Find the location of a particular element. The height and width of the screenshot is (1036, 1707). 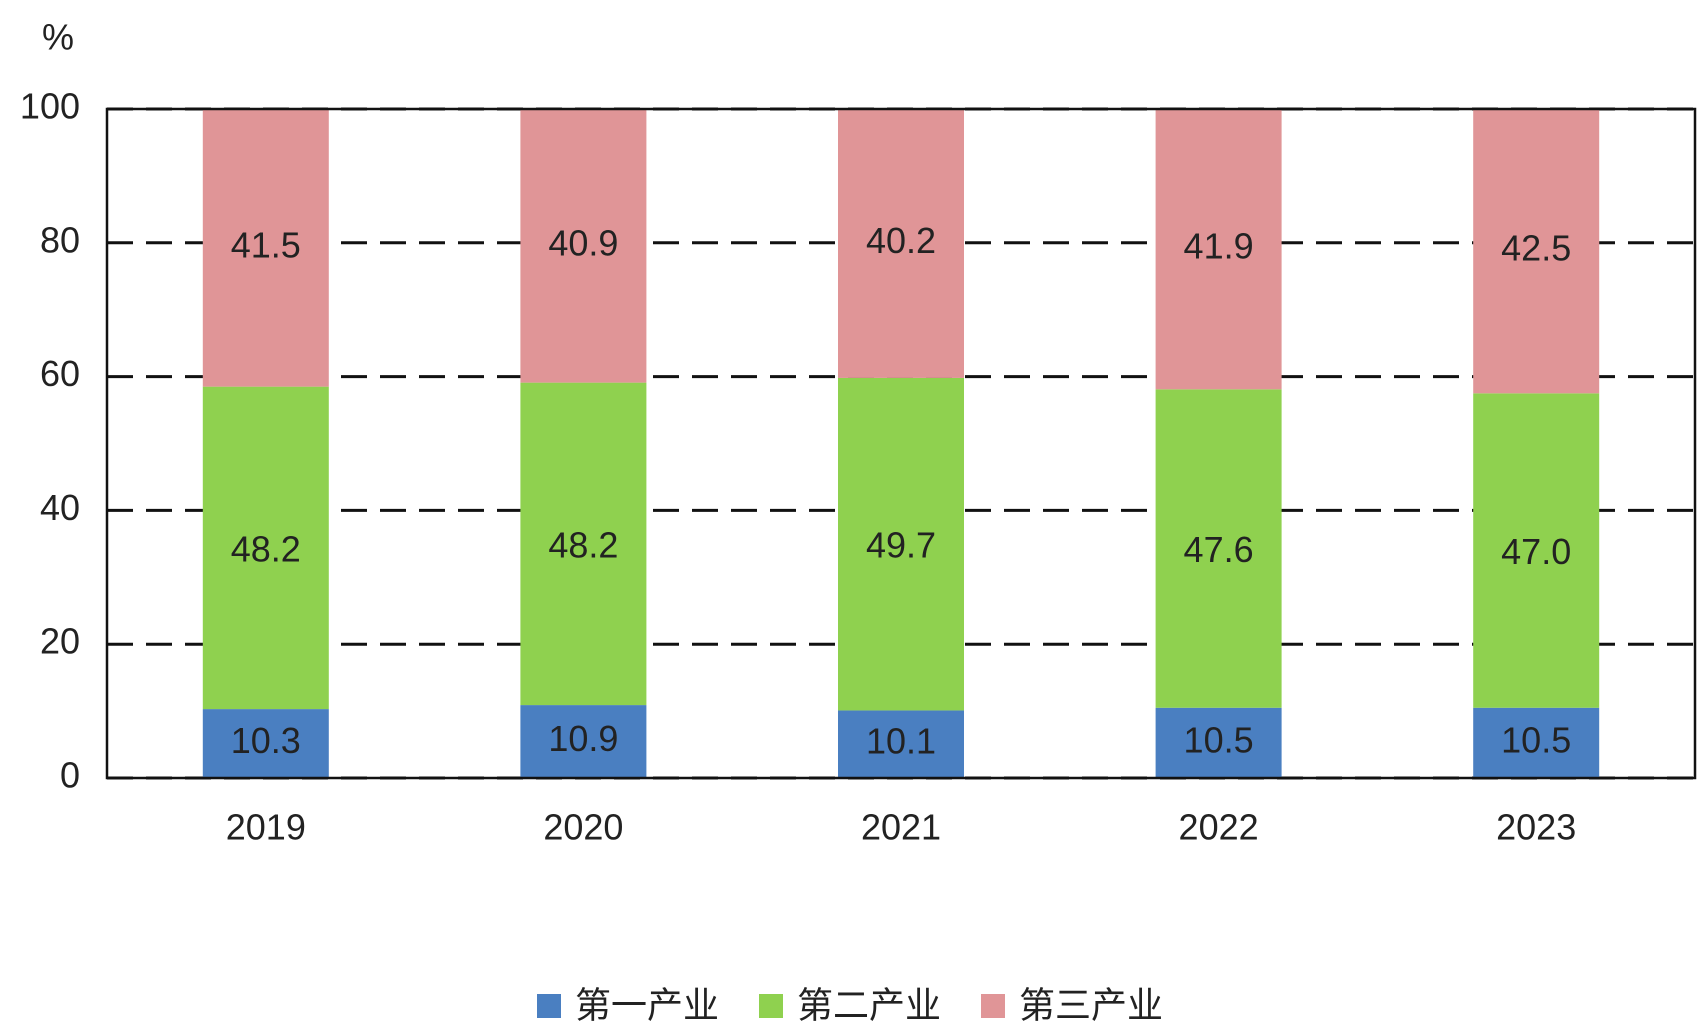

x-tick-label: 2019 is located at coordinates (266, 827).